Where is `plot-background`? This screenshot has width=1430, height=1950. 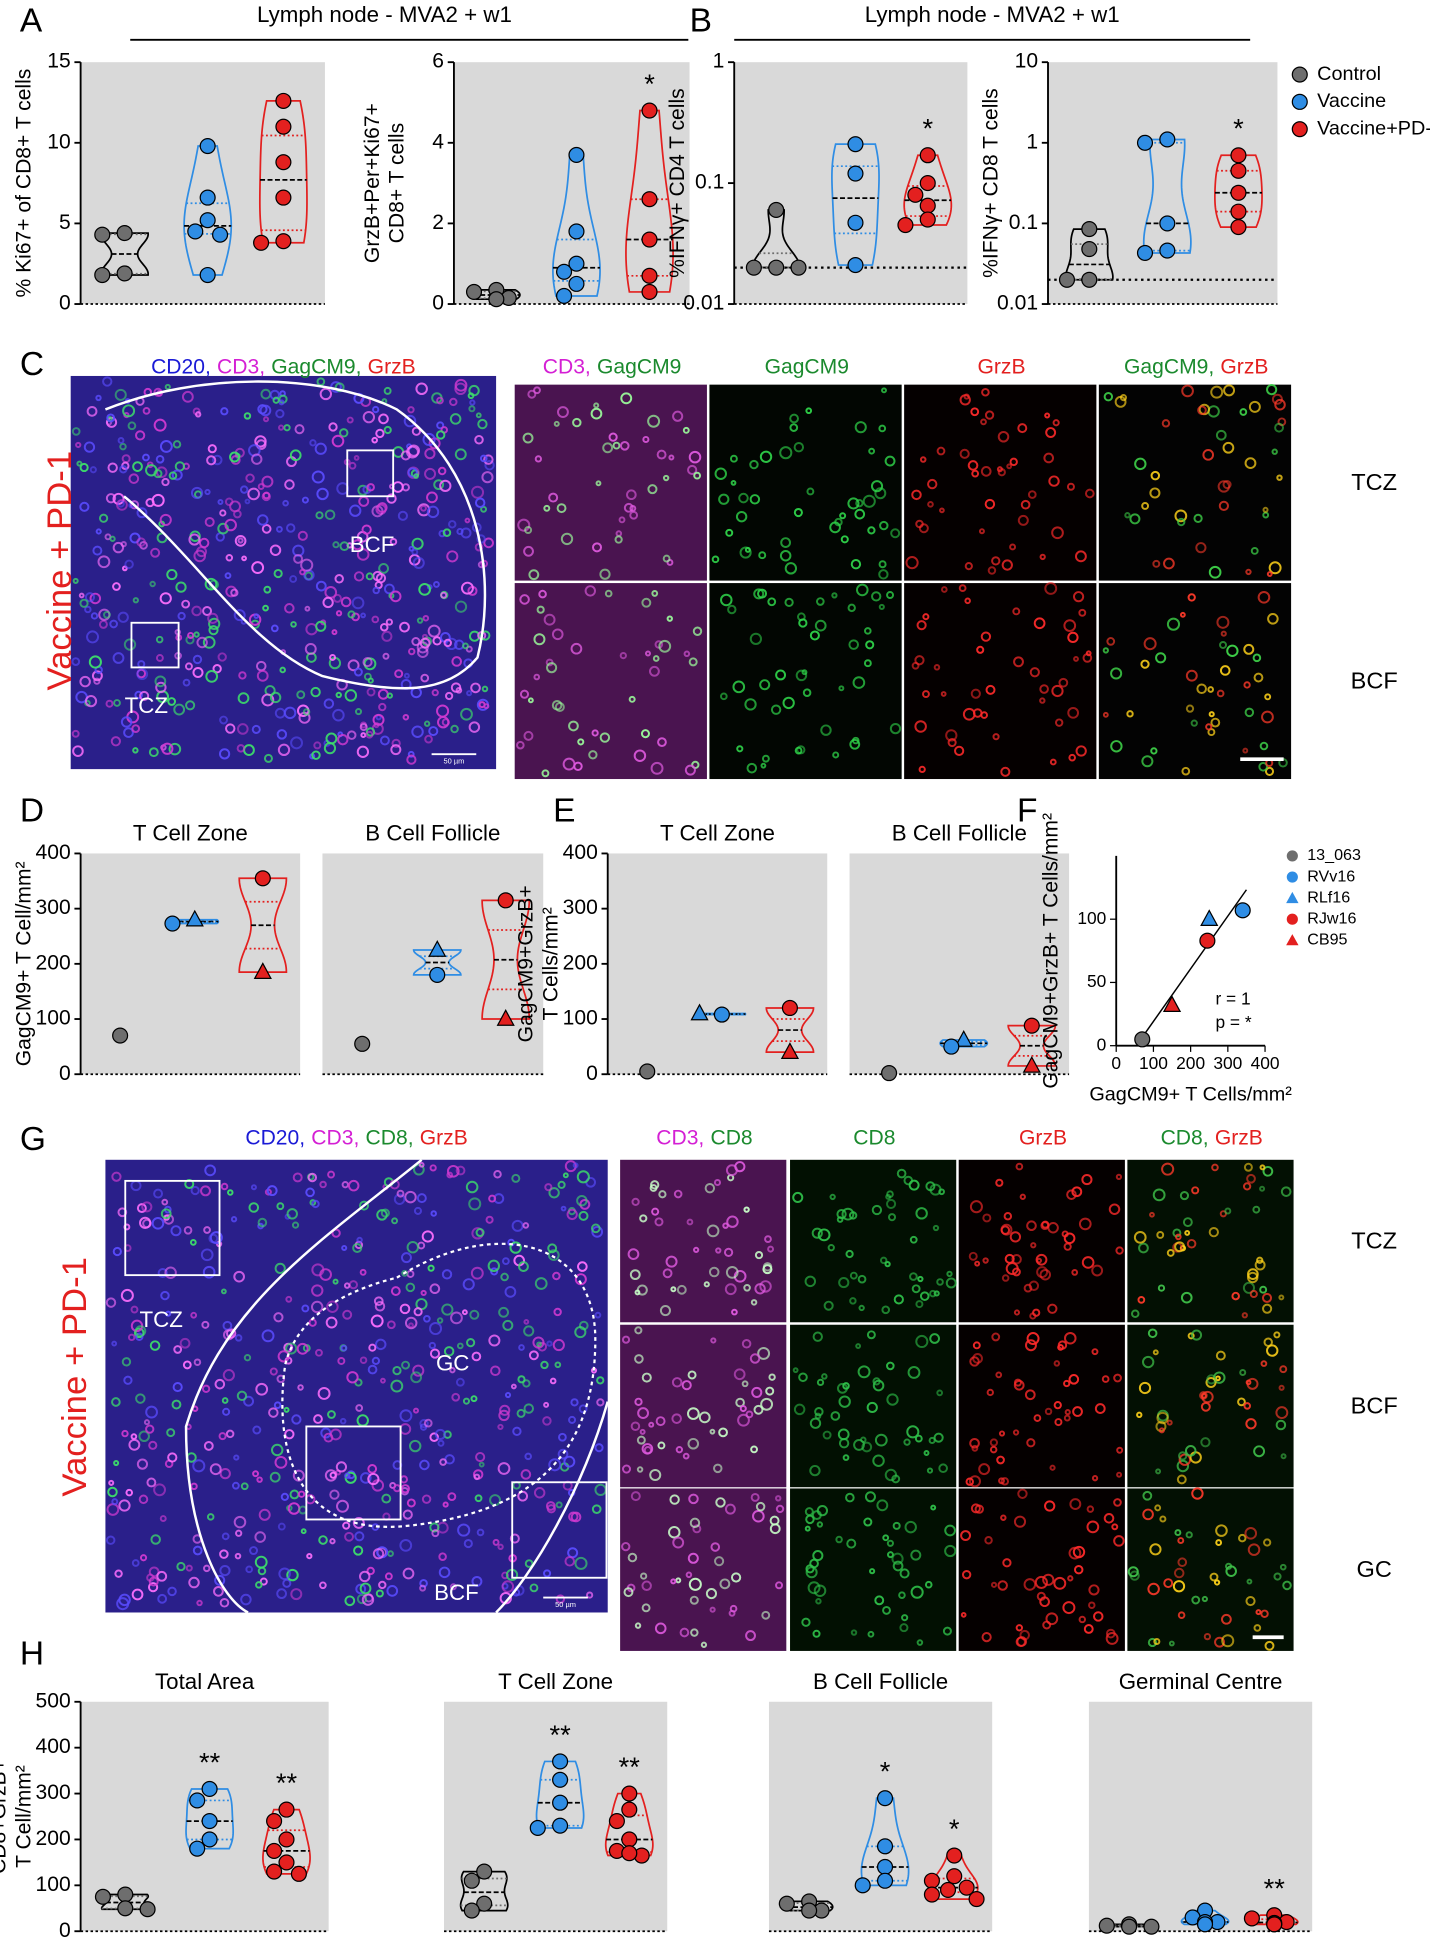 plot-background is located at coordinates (959, 964).